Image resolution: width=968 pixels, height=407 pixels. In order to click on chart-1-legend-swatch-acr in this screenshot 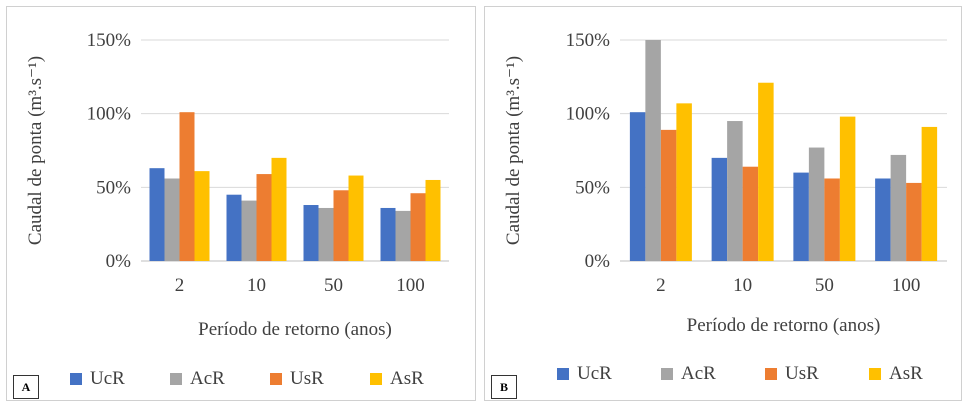, I will do `click(667, 374)`.